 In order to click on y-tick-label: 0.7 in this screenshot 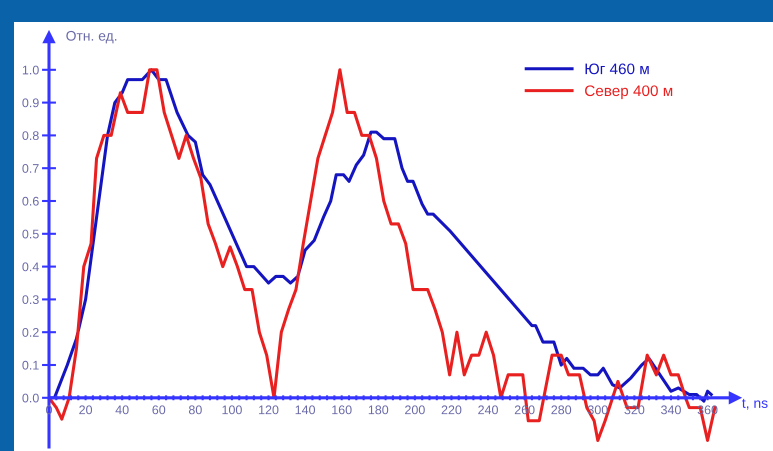, I will do `click(30, 168)`.